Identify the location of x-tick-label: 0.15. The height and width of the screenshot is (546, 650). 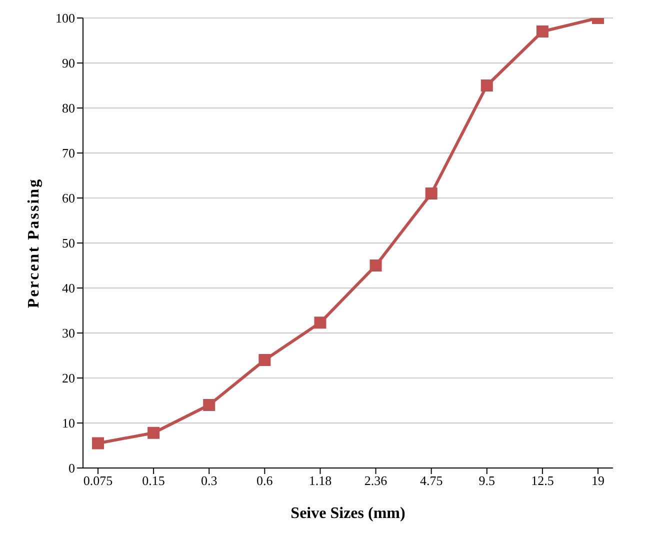
(153, 480).